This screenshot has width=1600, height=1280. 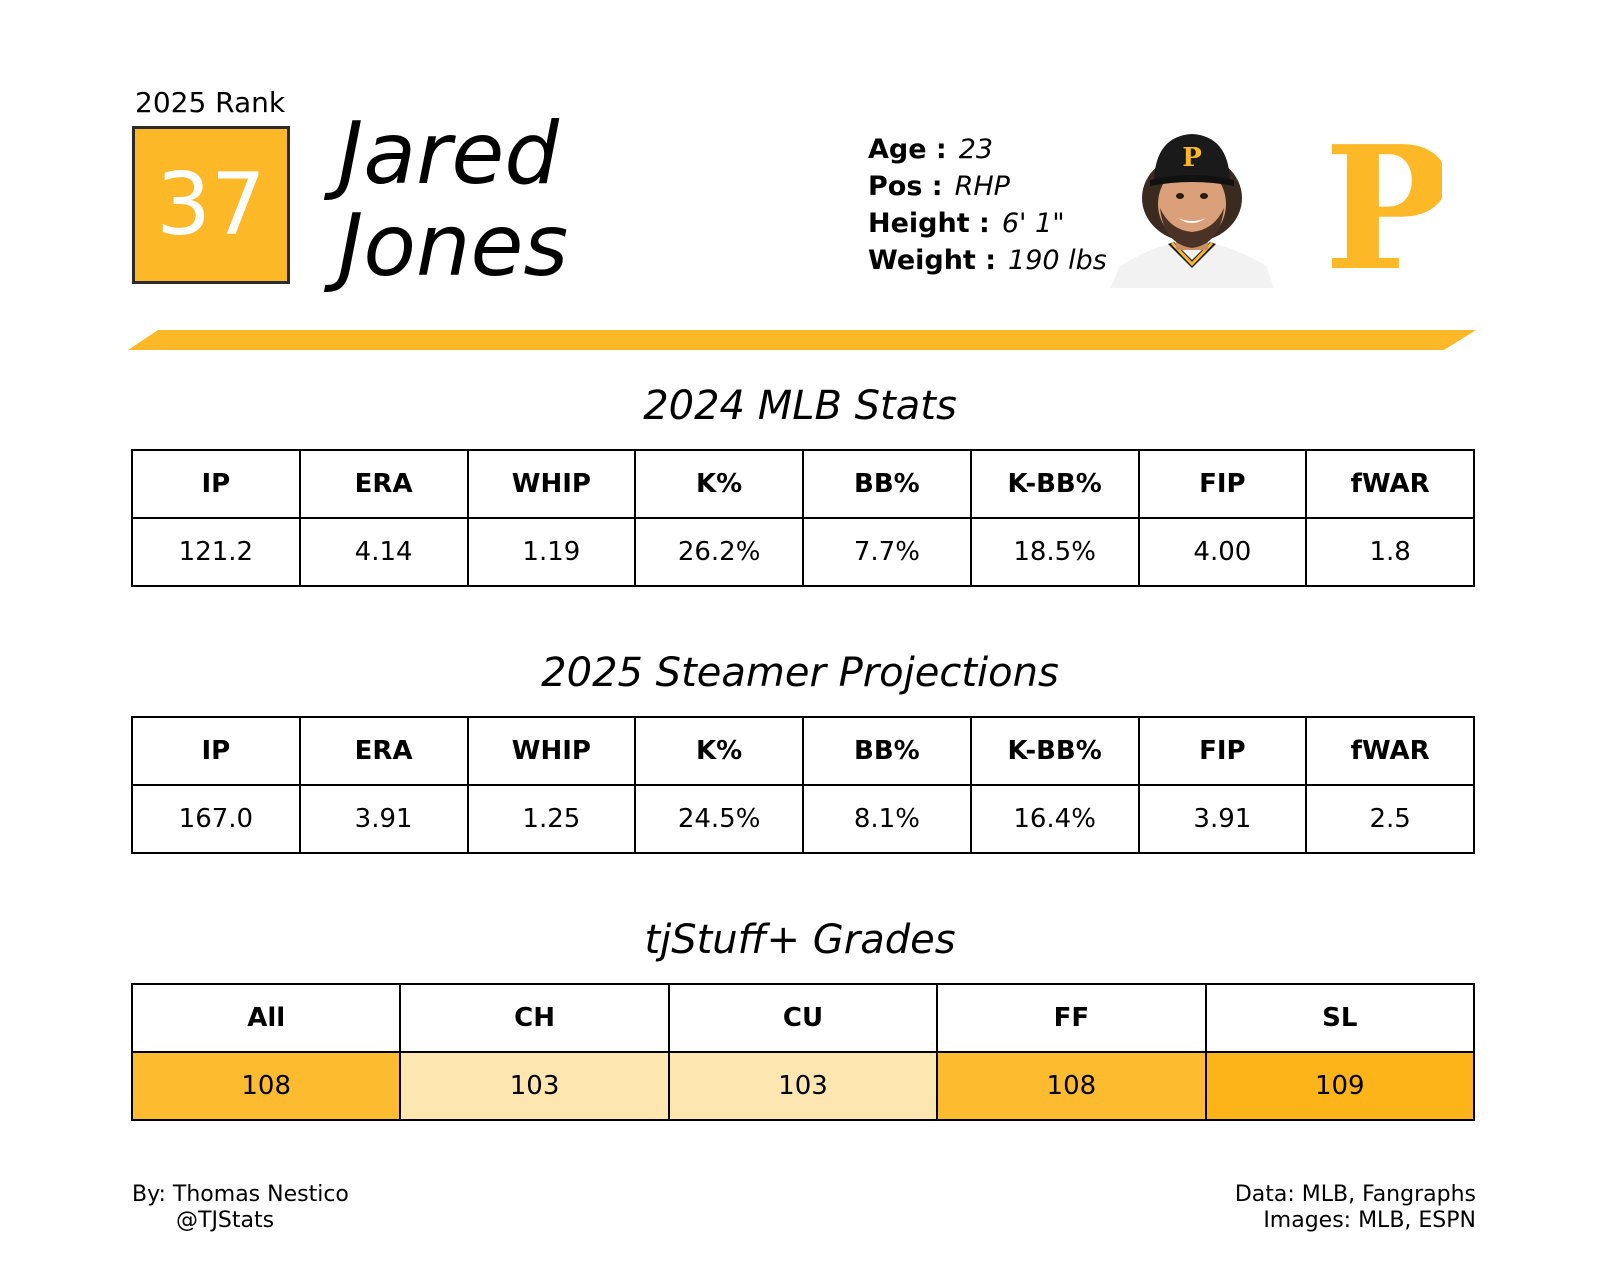 I want to click on svg-text: P, so click(x=1192, y=158).